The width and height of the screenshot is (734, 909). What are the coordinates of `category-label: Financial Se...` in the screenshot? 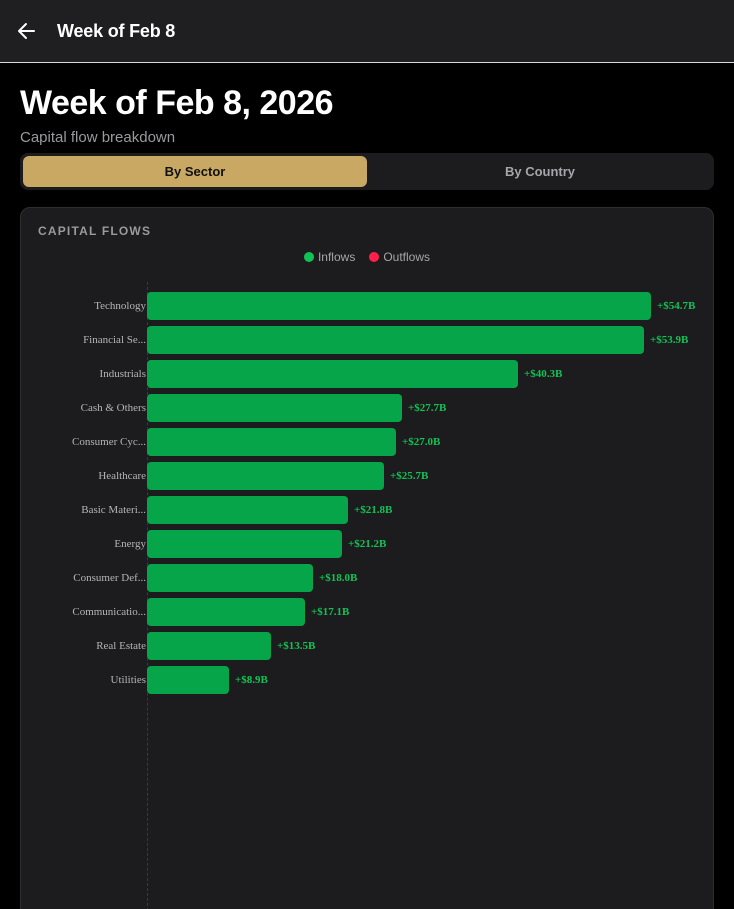 It's located at (114, 340).